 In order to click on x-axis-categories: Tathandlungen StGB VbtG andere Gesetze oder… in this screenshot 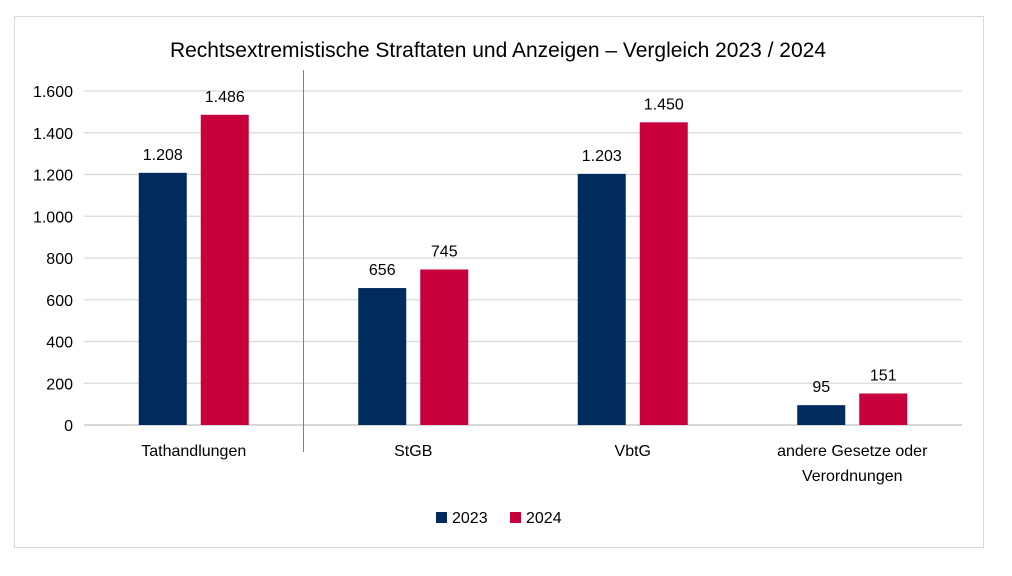, I will do `click(534, 464)`.